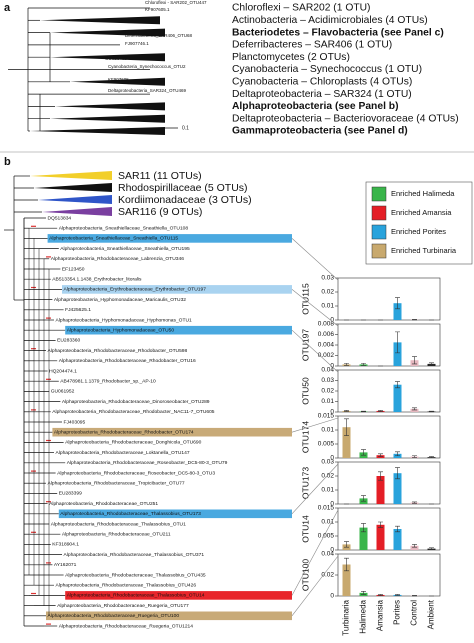 This screenshot has width=474, height=643. I want to click on leaf-label: Deltaproteobacteria_SAR324_OTU469, so click(147, 90).